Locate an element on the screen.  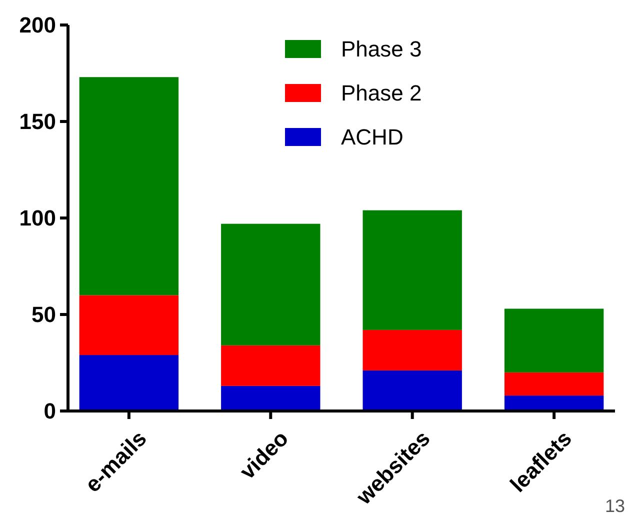
y-tick-label: 0 is located at coordinates (50, 411).